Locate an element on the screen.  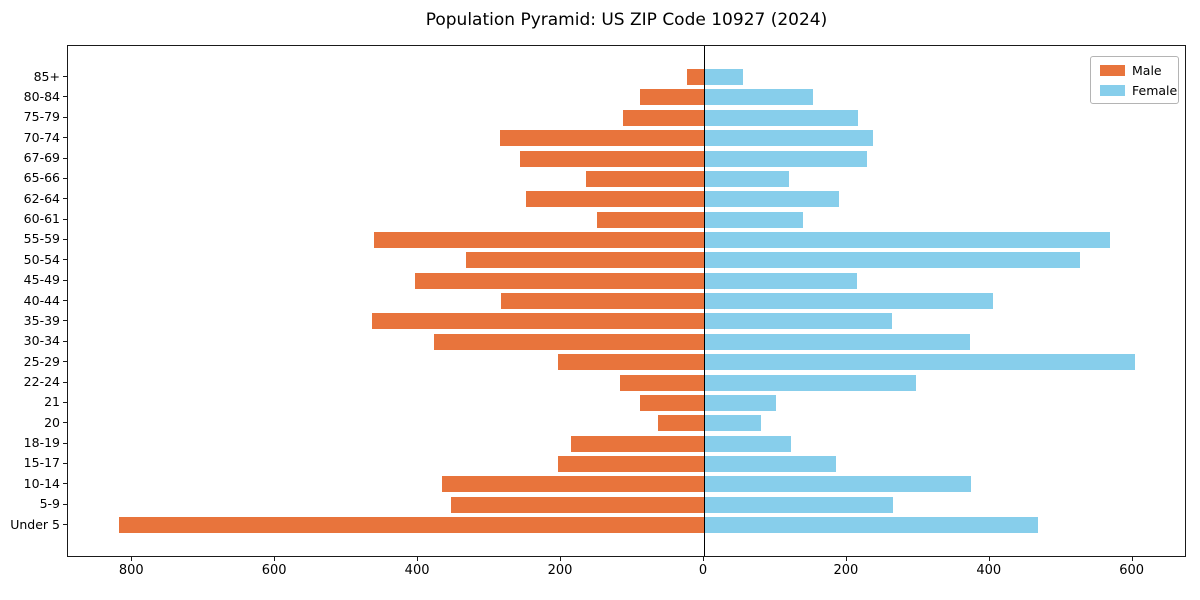
legend-item-female: Female is located at coordinates (1138, 90).